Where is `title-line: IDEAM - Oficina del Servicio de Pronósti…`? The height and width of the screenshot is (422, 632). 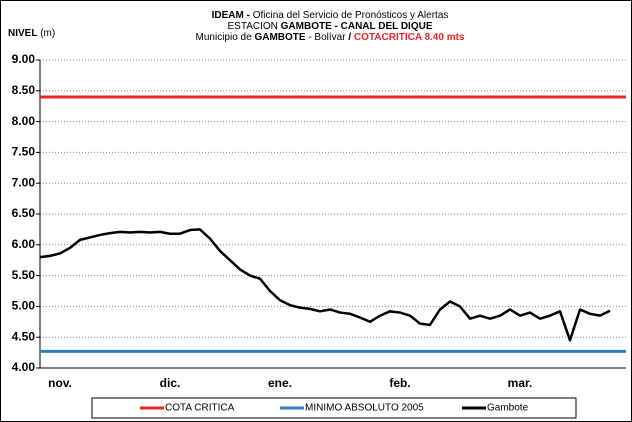
title-line: IDEAM - Oficina del Servicio de Pronósti… is located at coordinates (330, 15).